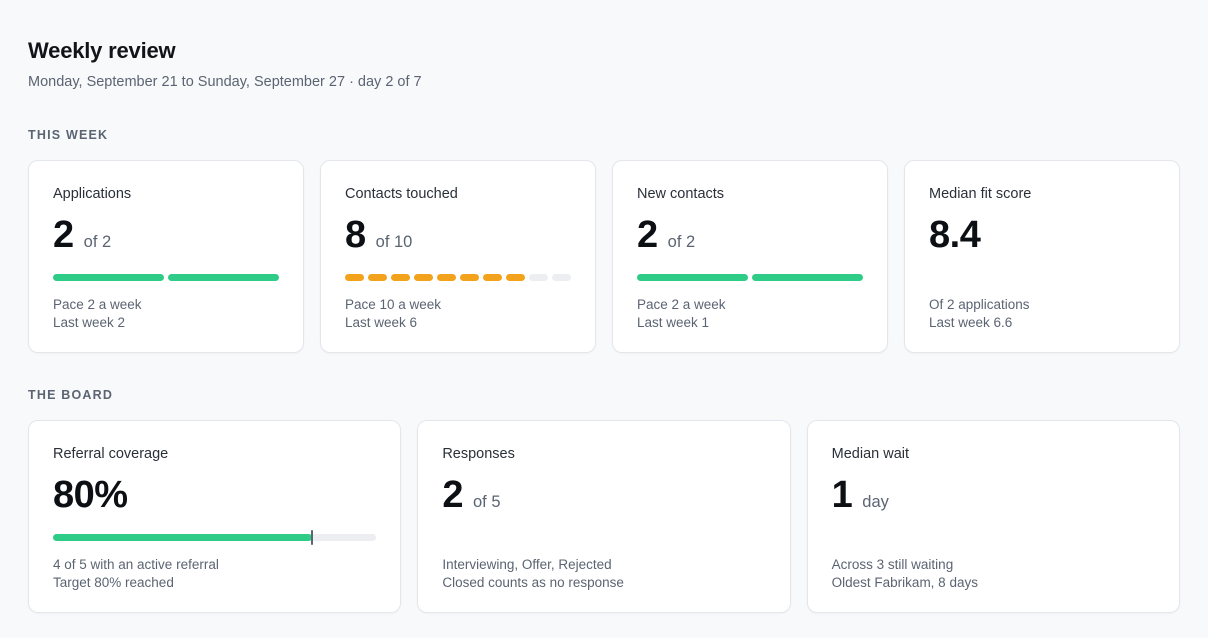 The height and width of the screenshot is (638, 1208). What do you see at coordinates (166, 314) in the screenshot?
I see `card-notes: Pace 2 a week Last week 2` at bounding box center [166, 314].